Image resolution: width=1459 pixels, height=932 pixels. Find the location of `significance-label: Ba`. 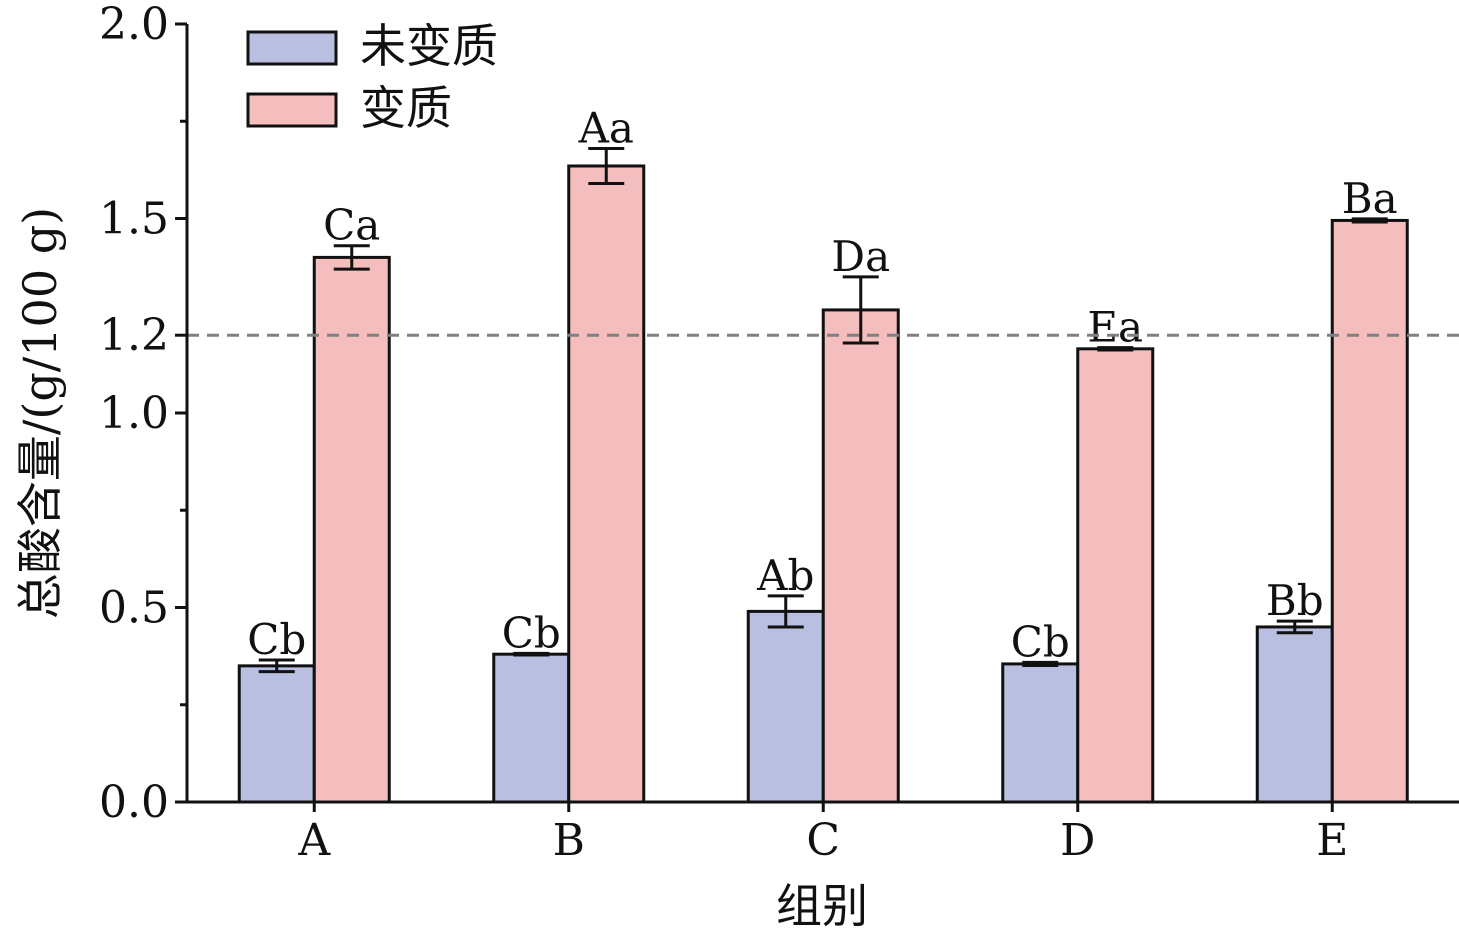

significance-label: Ba is located at coordinates (1370, 198).